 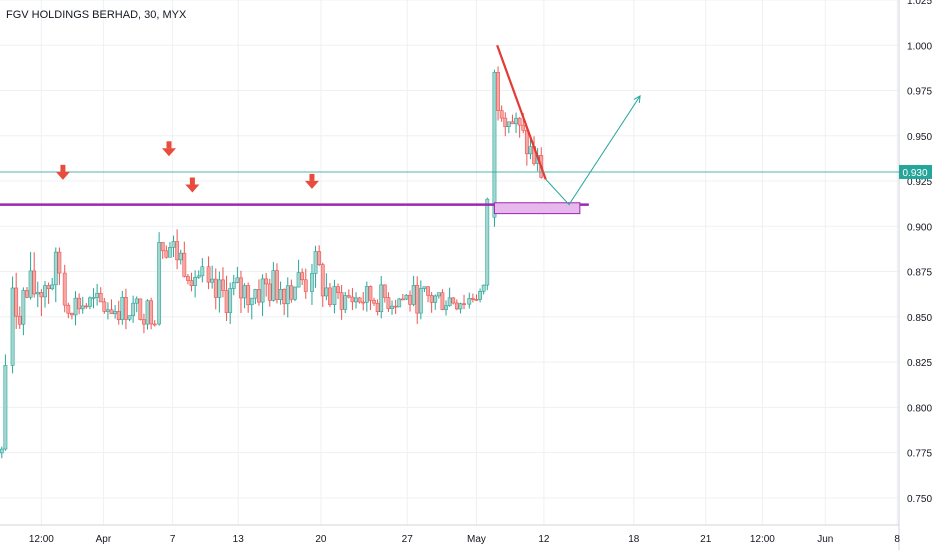 I want to click on y-tick-label: 0.850, so click(x=919, y=318).